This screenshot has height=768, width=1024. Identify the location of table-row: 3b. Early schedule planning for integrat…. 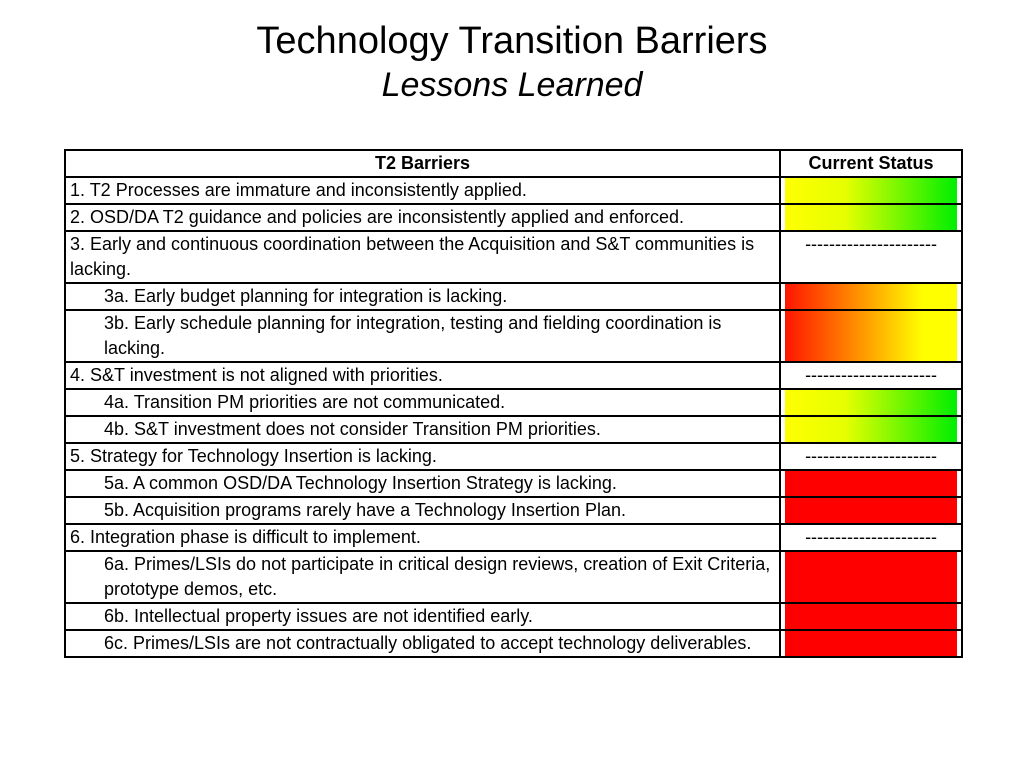
(513, 336).